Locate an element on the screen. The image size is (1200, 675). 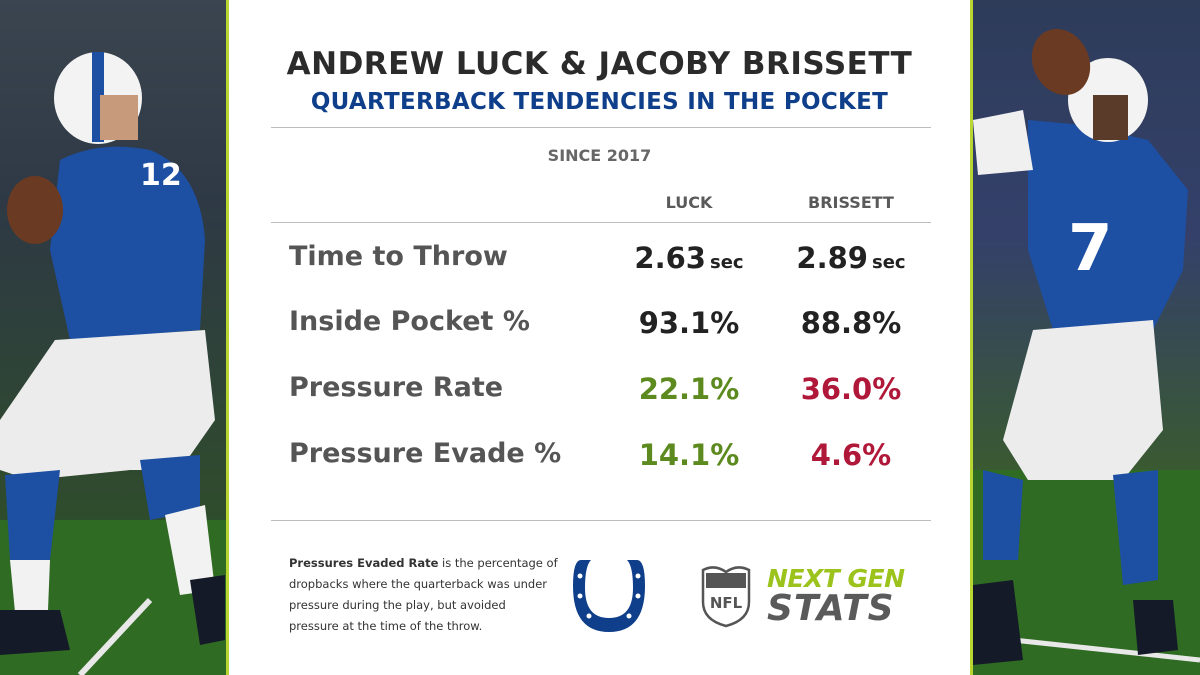
row-label-time-to-throw: Time to Throw is located at coordinates (398, 256).